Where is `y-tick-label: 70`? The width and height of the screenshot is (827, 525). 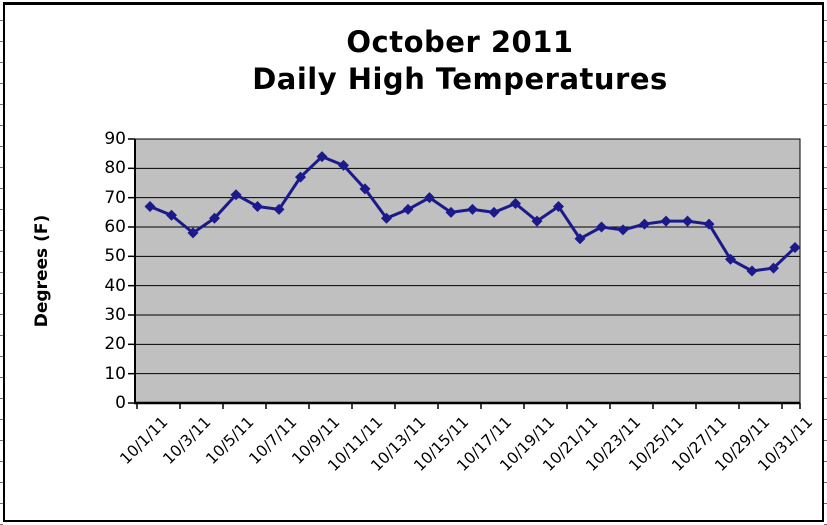
y-tick-label: 70 is located at coordinates (115, 197).